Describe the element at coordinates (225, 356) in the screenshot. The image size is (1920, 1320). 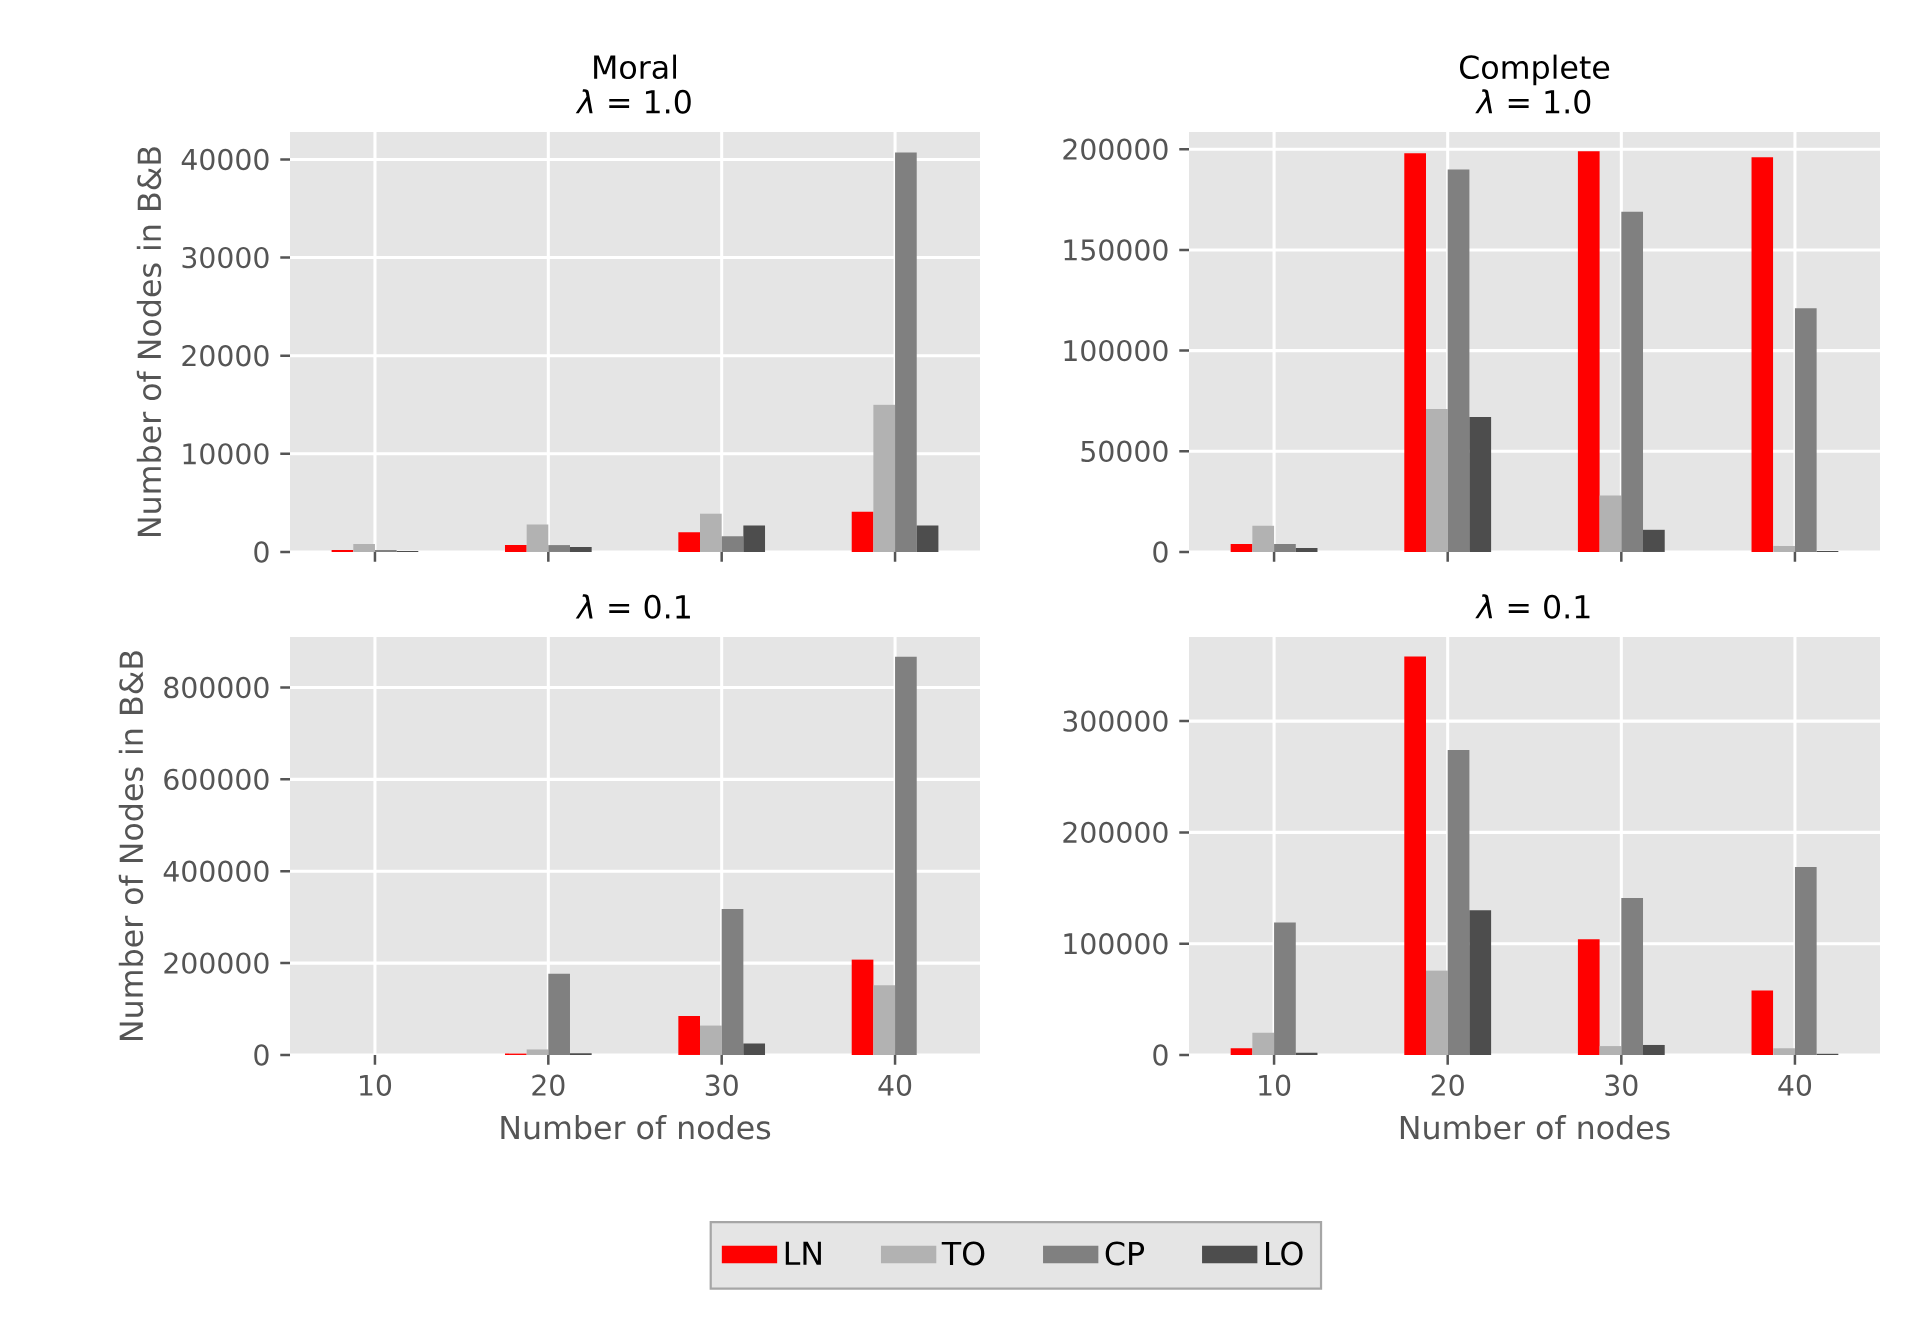
I see `y-tick-label: 20000` at that location.